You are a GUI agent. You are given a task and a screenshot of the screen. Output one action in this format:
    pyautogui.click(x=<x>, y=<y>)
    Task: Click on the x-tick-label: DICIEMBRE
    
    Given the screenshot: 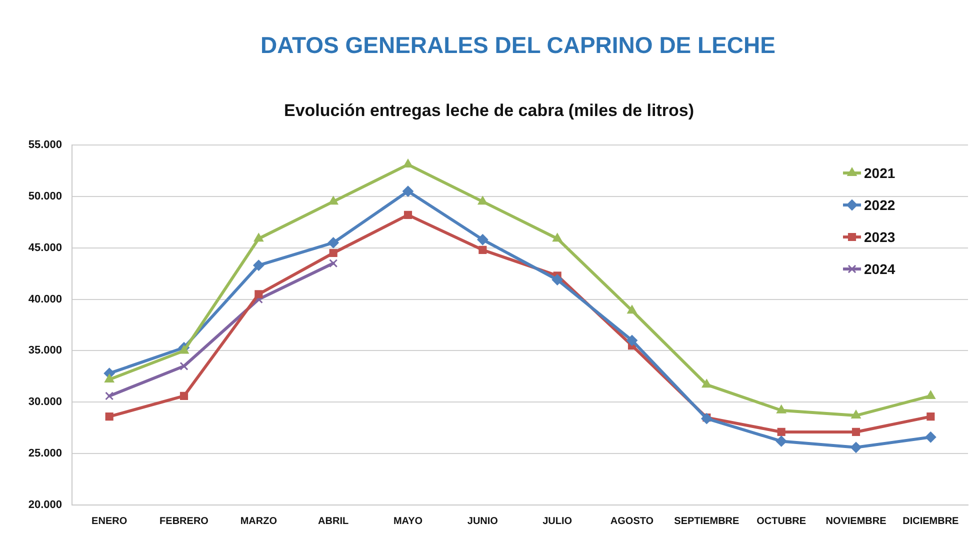 What is the action you would take?
    pyautogui.click(x=931, y=521)
    